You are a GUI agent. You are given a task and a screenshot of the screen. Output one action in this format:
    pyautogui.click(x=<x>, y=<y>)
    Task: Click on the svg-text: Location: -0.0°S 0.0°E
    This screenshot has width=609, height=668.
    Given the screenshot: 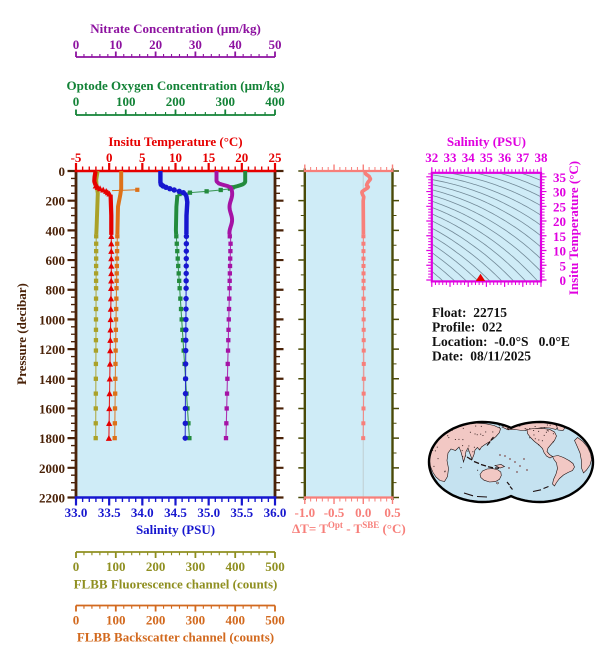 What is the action you would take?
    pyautogui.click(x=501, y=341)
    